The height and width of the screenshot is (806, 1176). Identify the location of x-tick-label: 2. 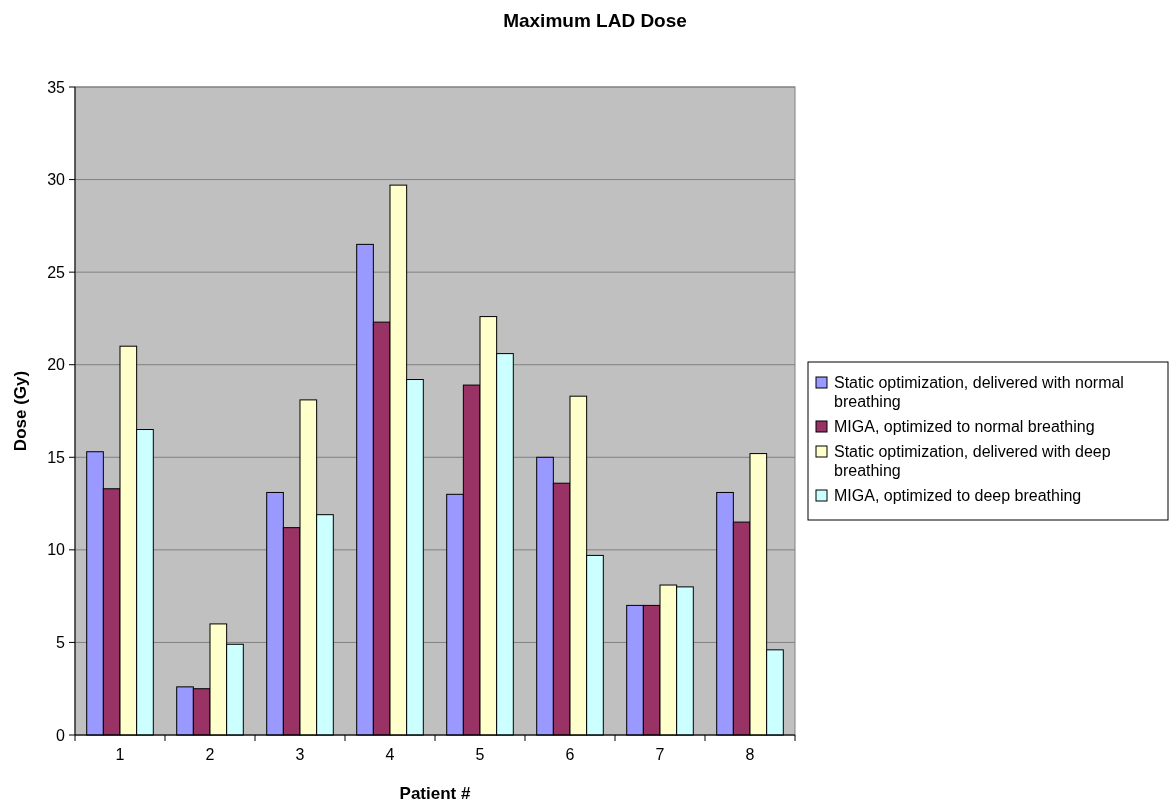
(210, 754).